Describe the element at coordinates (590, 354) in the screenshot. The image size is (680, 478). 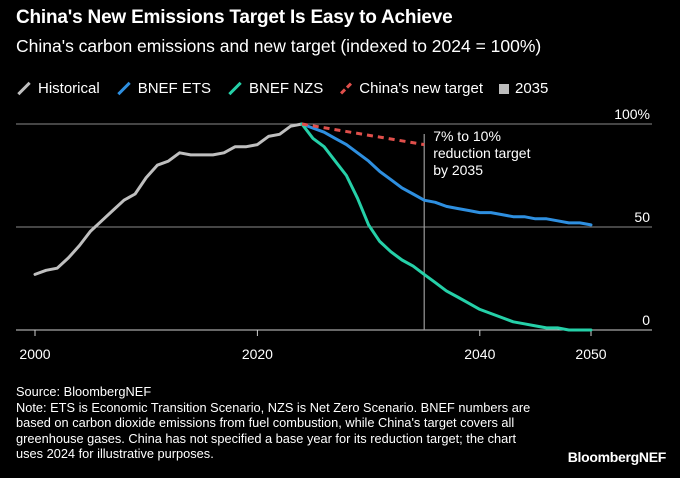
I see `x-tick-label: 2050` at that location.